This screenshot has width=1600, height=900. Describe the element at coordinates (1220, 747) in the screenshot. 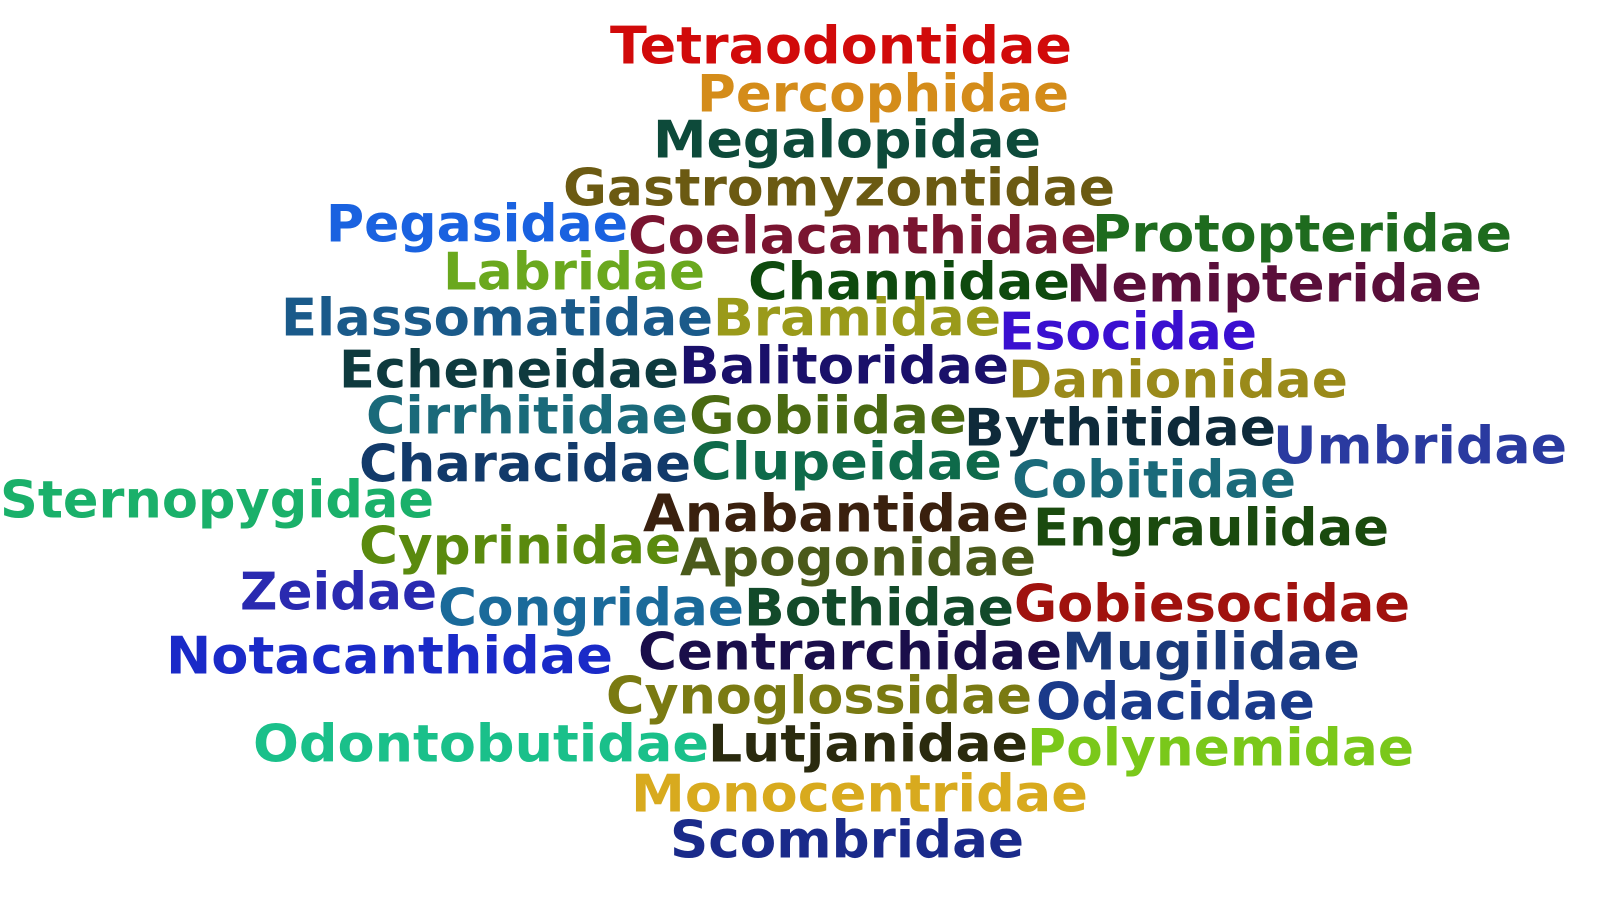

I see `word-polynemidae: Polynemidae` at that location.